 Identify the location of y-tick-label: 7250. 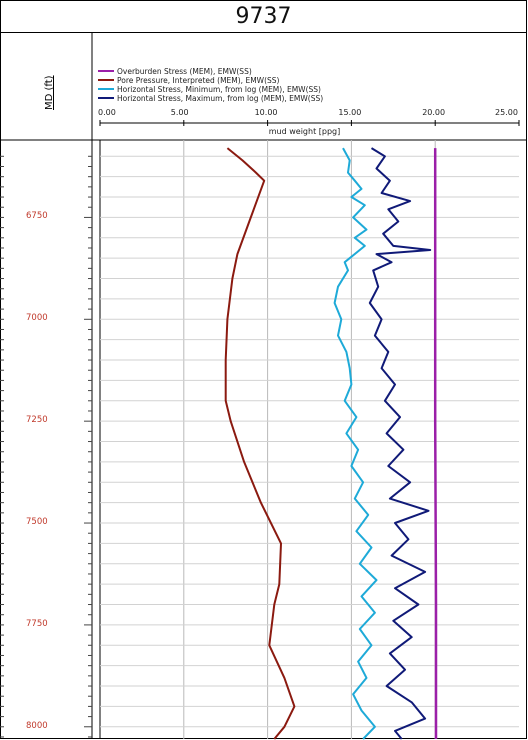
(37, 420).